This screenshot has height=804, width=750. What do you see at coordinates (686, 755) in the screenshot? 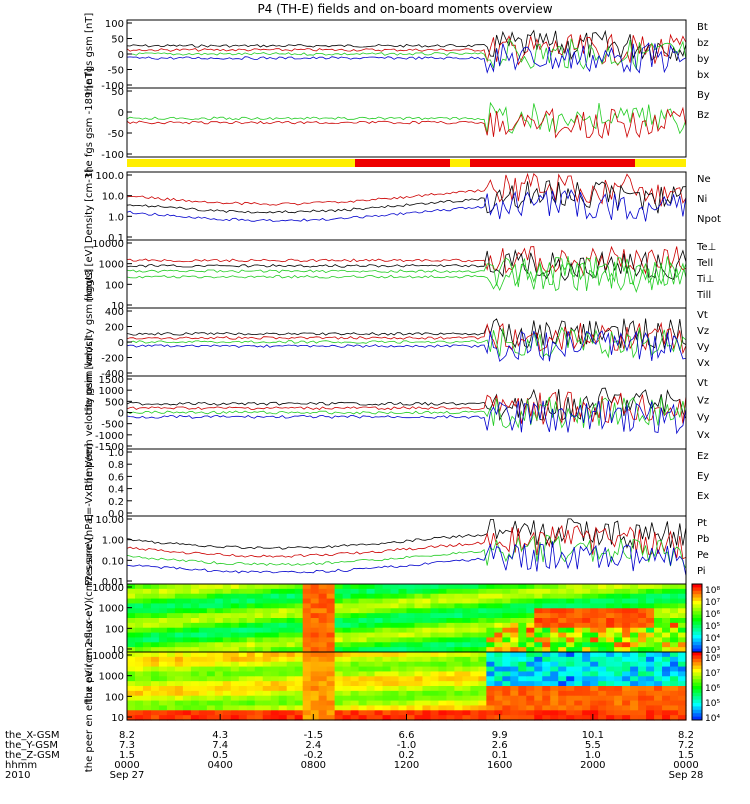
I see `x-row-value: 1.5` at bounding box center [686, 755].